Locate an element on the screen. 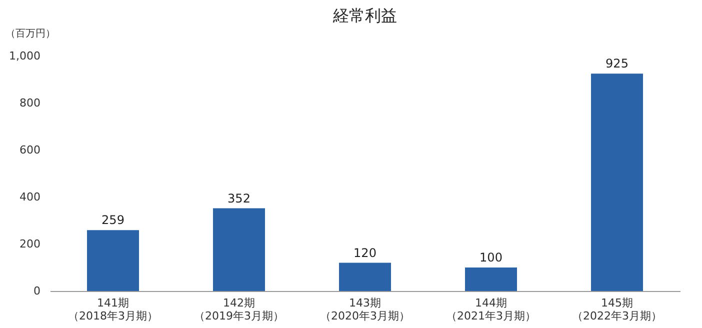 Image resolution: width=702 pixels, height=328 pixels. x-tick-label: 142期（2019年3月期） is located at coordinates (239, 309).